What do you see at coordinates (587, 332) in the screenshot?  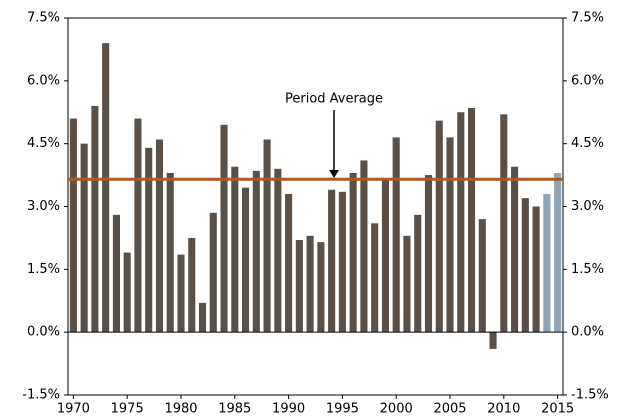 I see `y2-tick-label: 0.0%` at bounding box center [587, 332].